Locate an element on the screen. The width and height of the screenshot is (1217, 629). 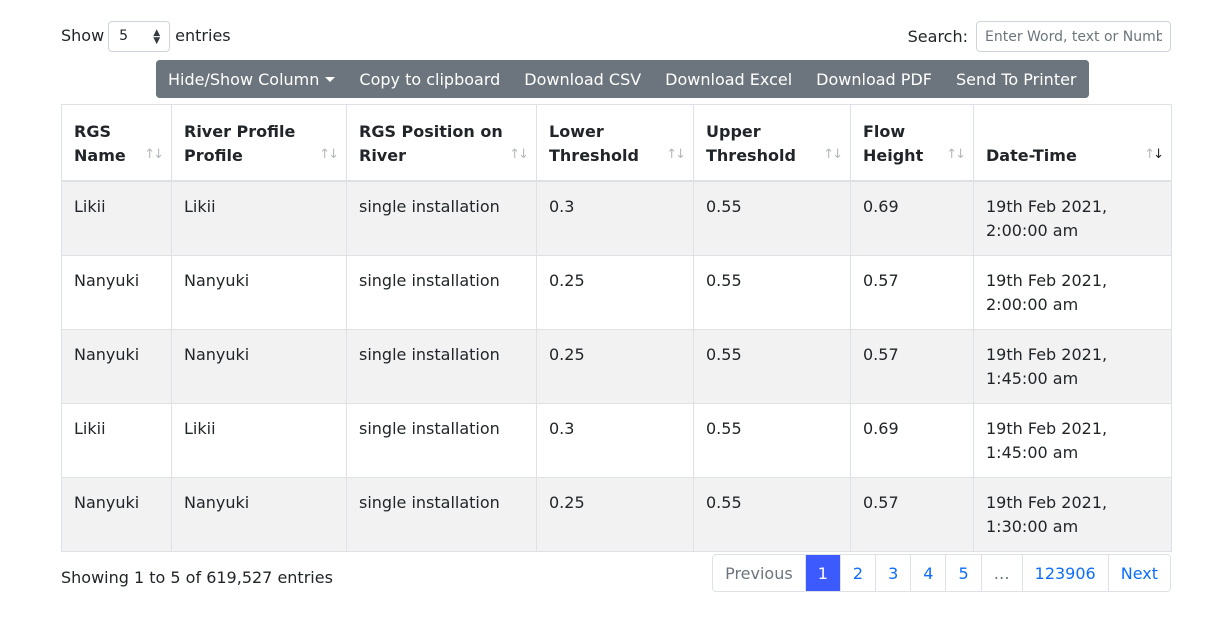
send-to-printer-button: Send To Printer is located at coordinates (1016, 79).